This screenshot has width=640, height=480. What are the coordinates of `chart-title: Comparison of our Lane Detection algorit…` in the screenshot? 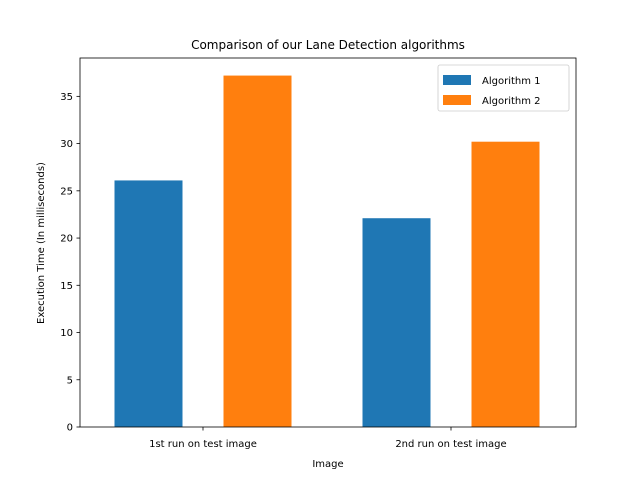 It's located at (328, 45).